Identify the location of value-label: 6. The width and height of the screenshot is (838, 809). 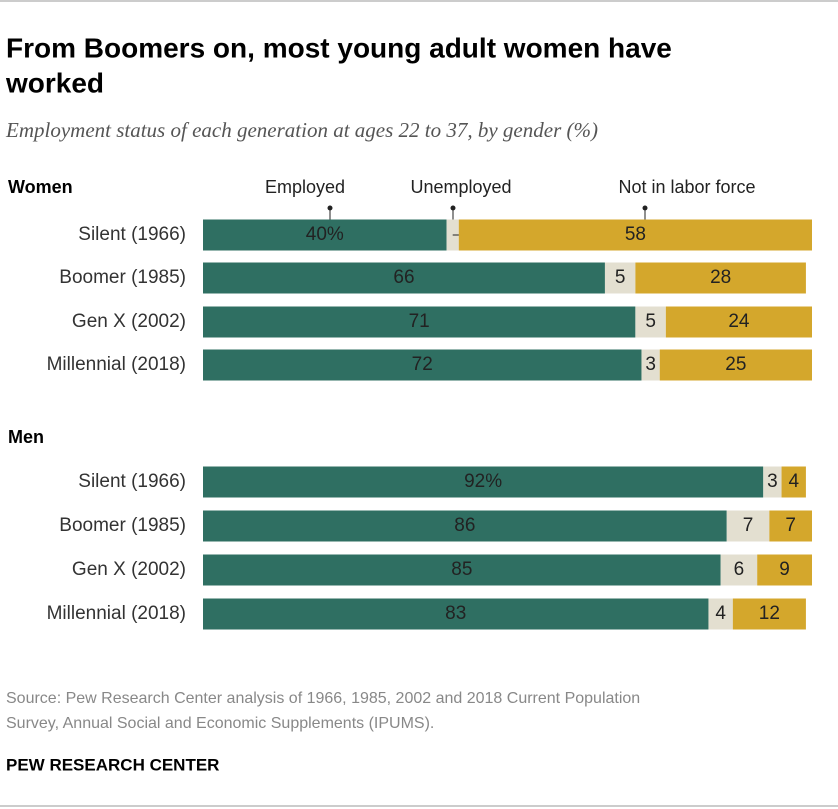
(739, 569).